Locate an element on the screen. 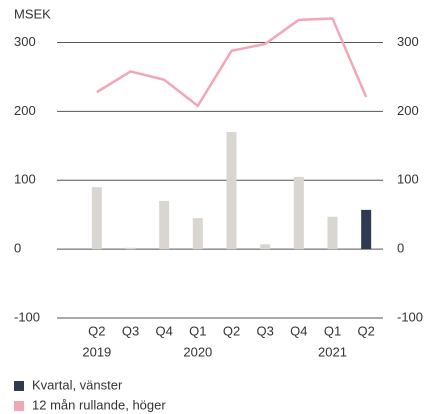 This screenshot has width=430, height=414. year-label: 2020 is located at coordinates (197, 351).